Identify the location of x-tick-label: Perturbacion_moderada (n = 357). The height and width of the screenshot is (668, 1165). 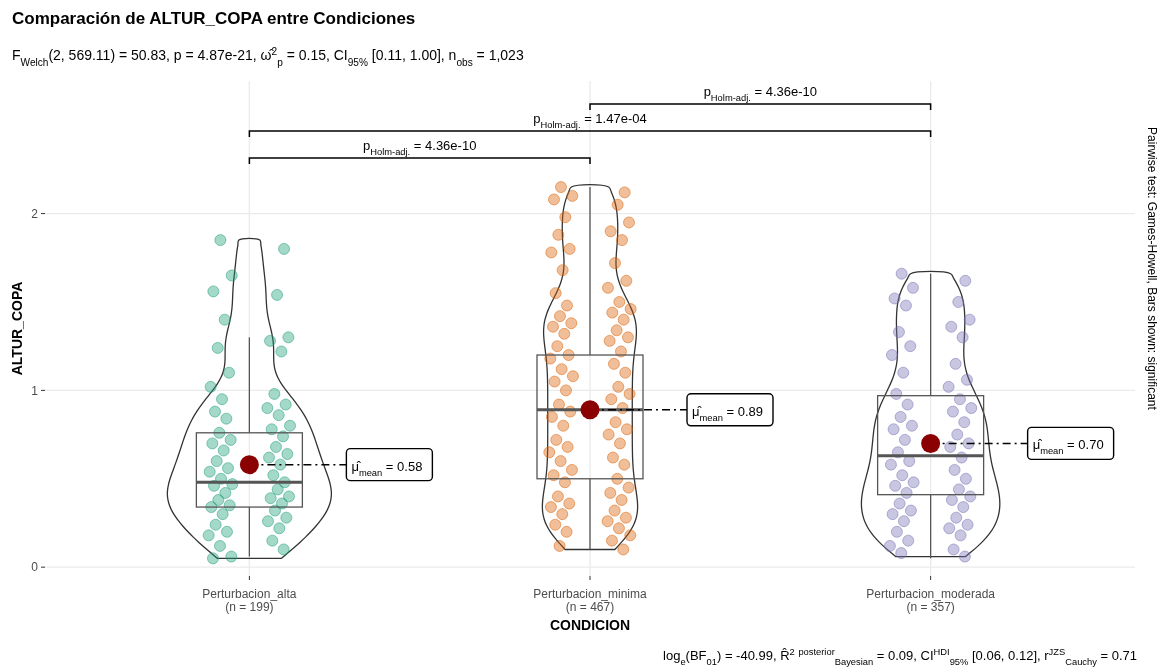
(931, 600).